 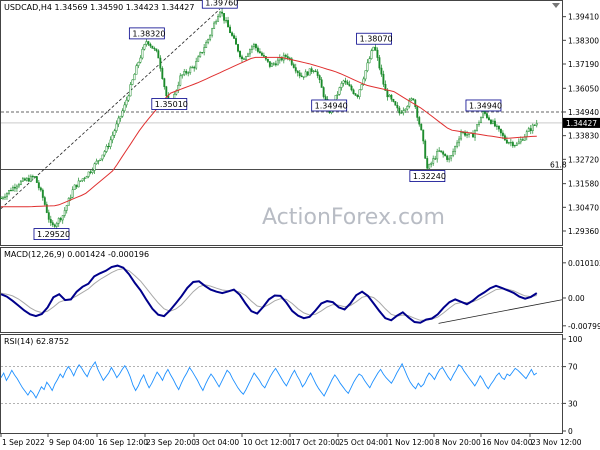 What do you see at coordinates (584, 263) in the screenshot?
I see `macd-axis-label: 0.010103` at bounding box center [584, 263].